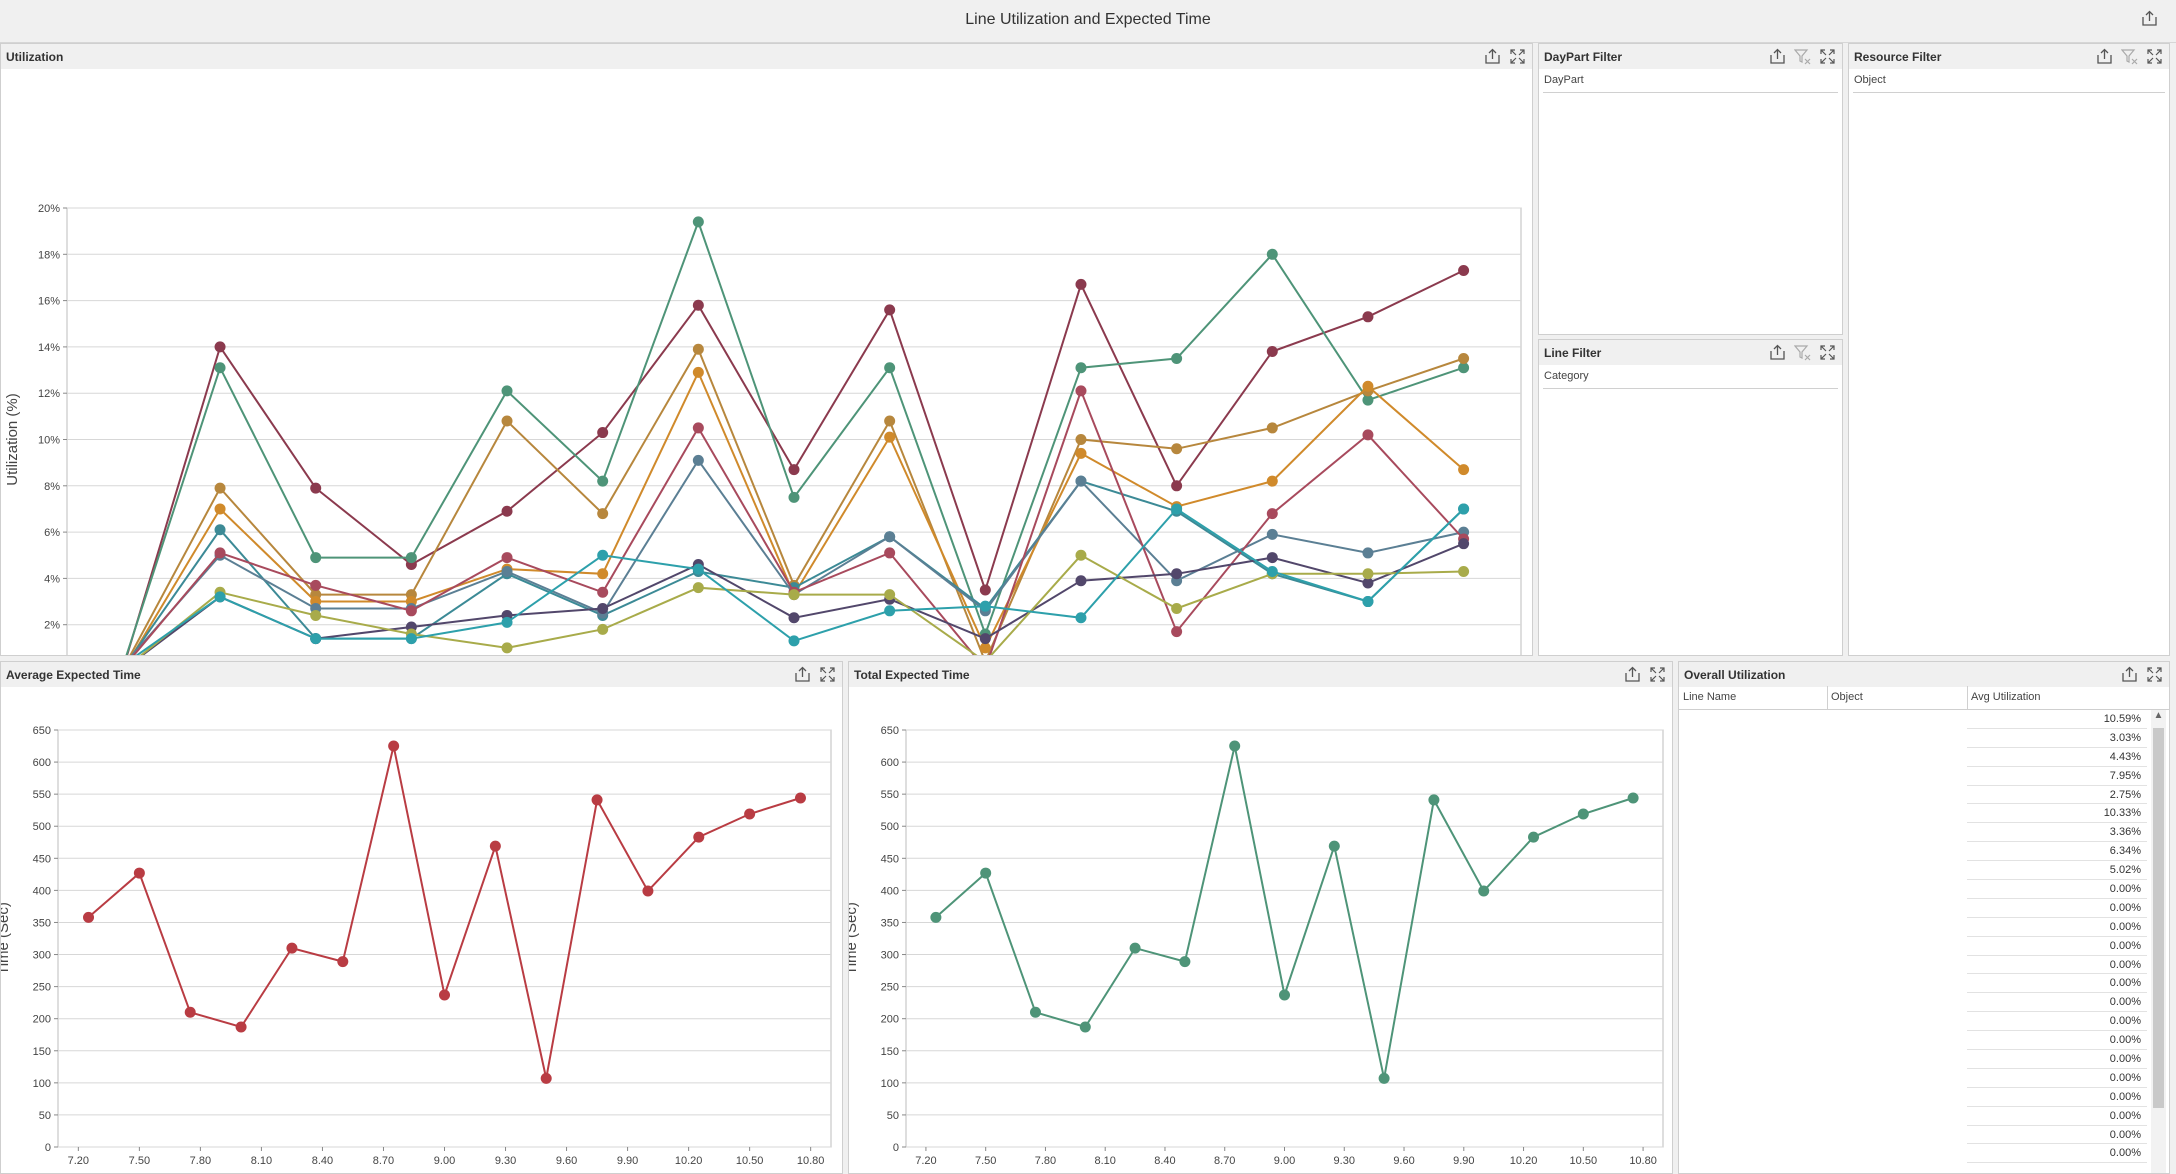 This screenshot has height=1174, width=2176. Describe the element at coordinates (1284, 1161) in the screenshot. I see `x-tick-label: 9.00` at that location.